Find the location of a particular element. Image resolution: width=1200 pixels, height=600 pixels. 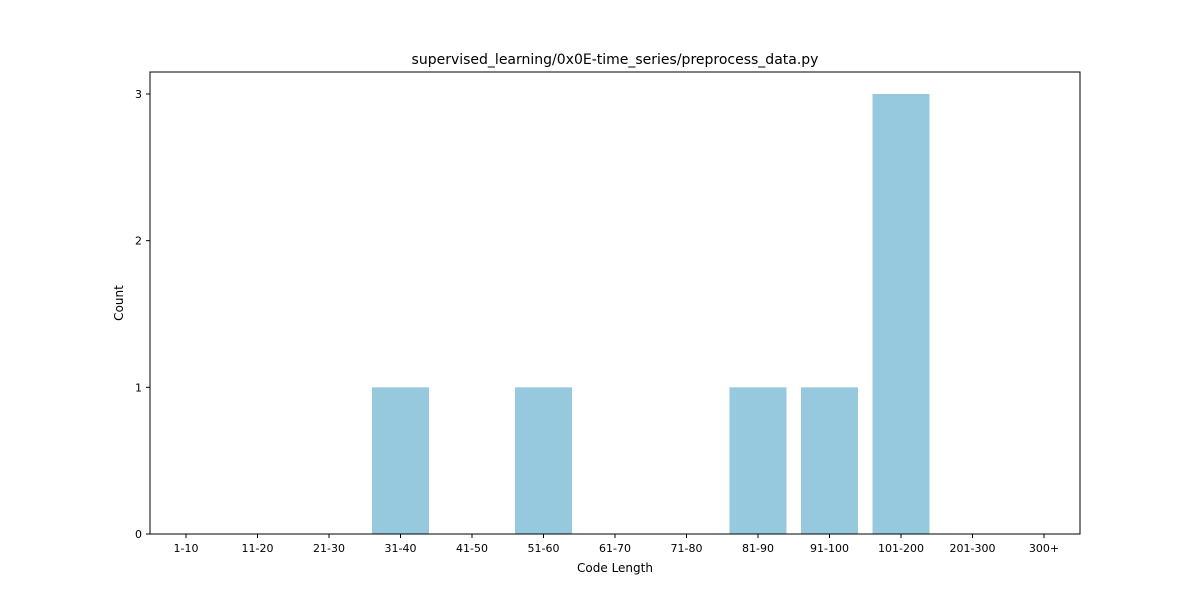

x-tick-label: 91-100 is located at coordinates (829, 548).